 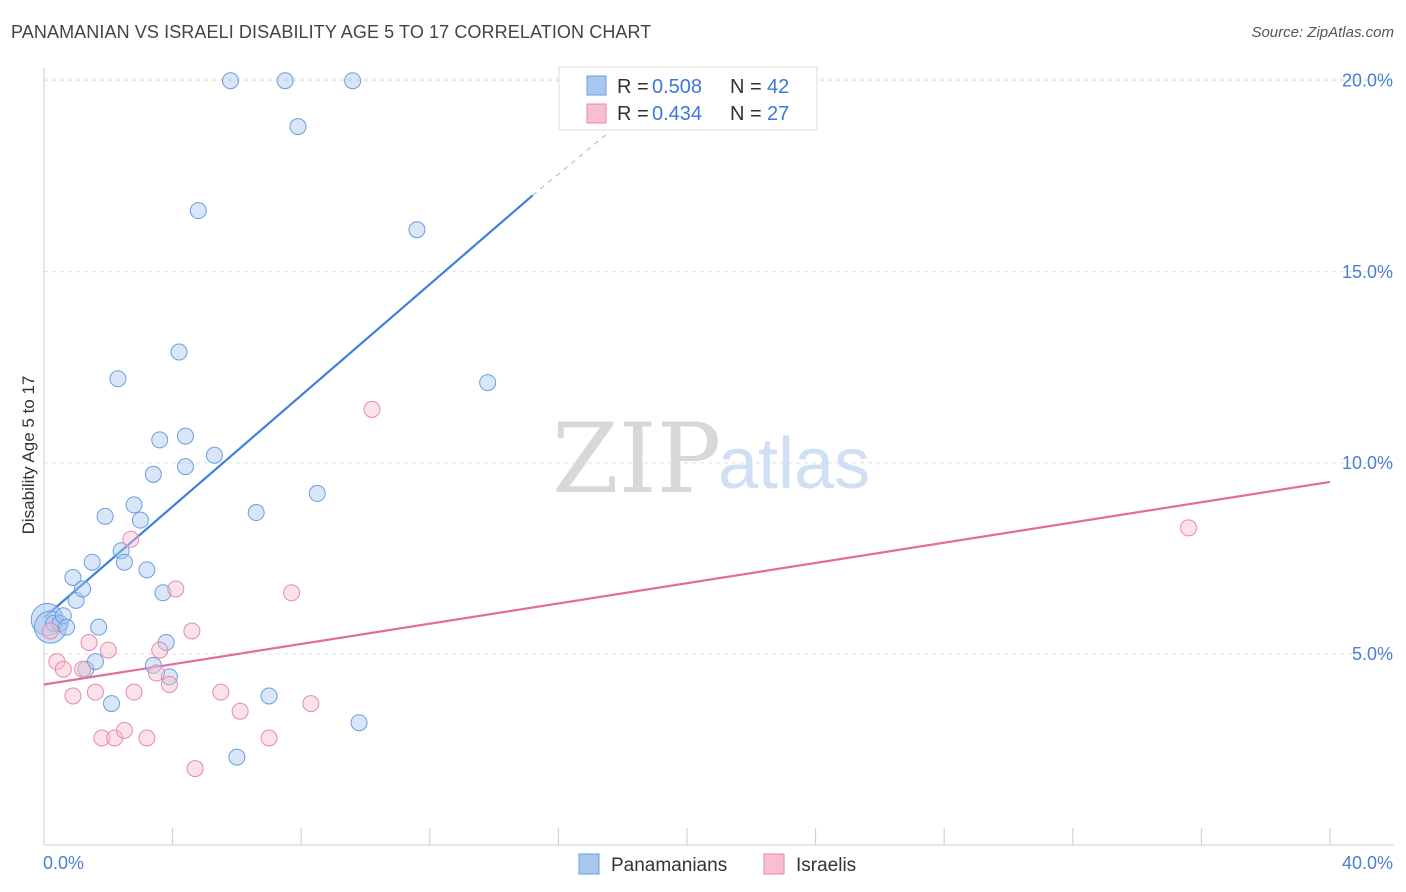 What do you see at coordinates (1372, 654) in the screenshot?
I see `y-tick-label: 5.0%` at bounding box center [1372, 654].